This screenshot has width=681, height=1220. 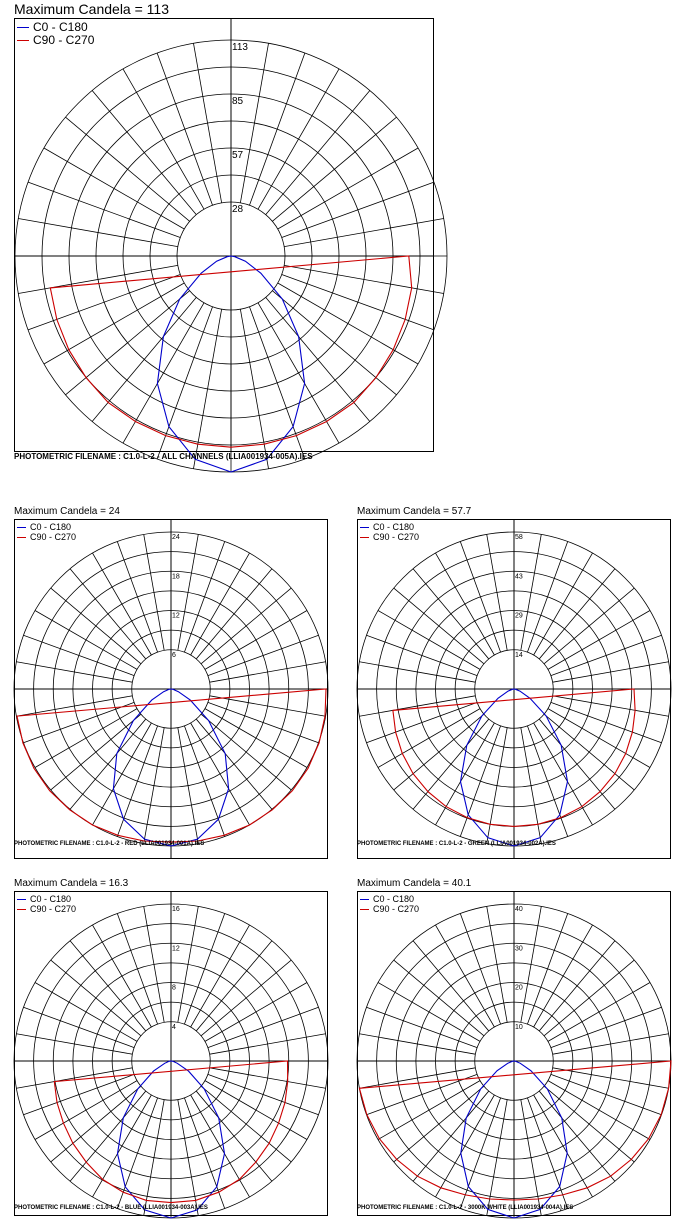 I want to click on legend-item-c0: C0 - C180, so click(x=389, y=899).